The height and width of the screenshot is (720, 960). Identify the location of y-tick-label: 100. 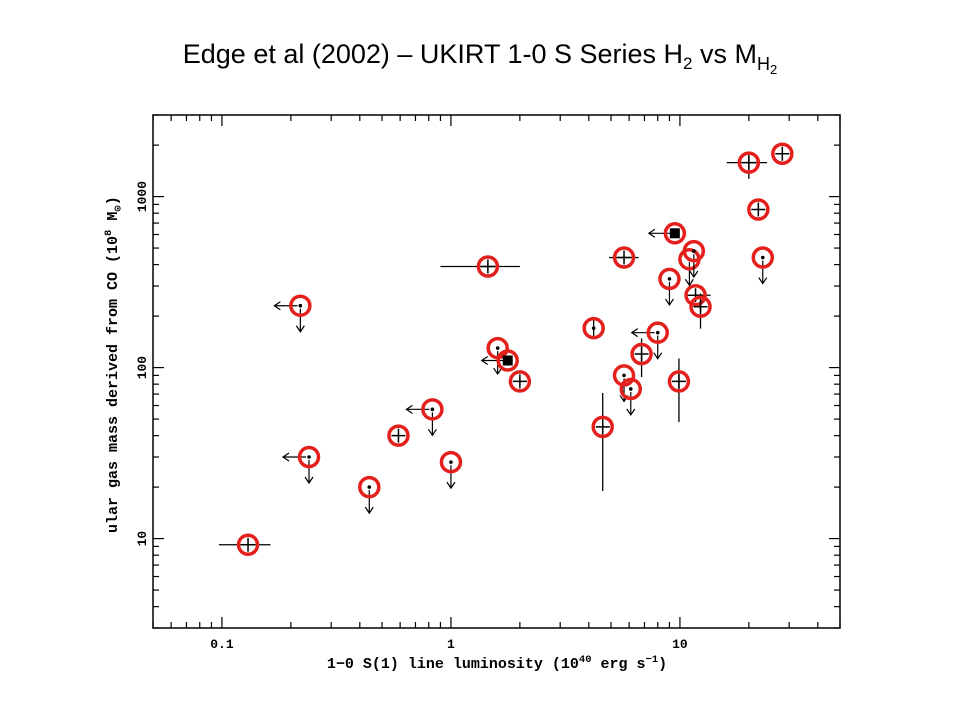
(142, 368).